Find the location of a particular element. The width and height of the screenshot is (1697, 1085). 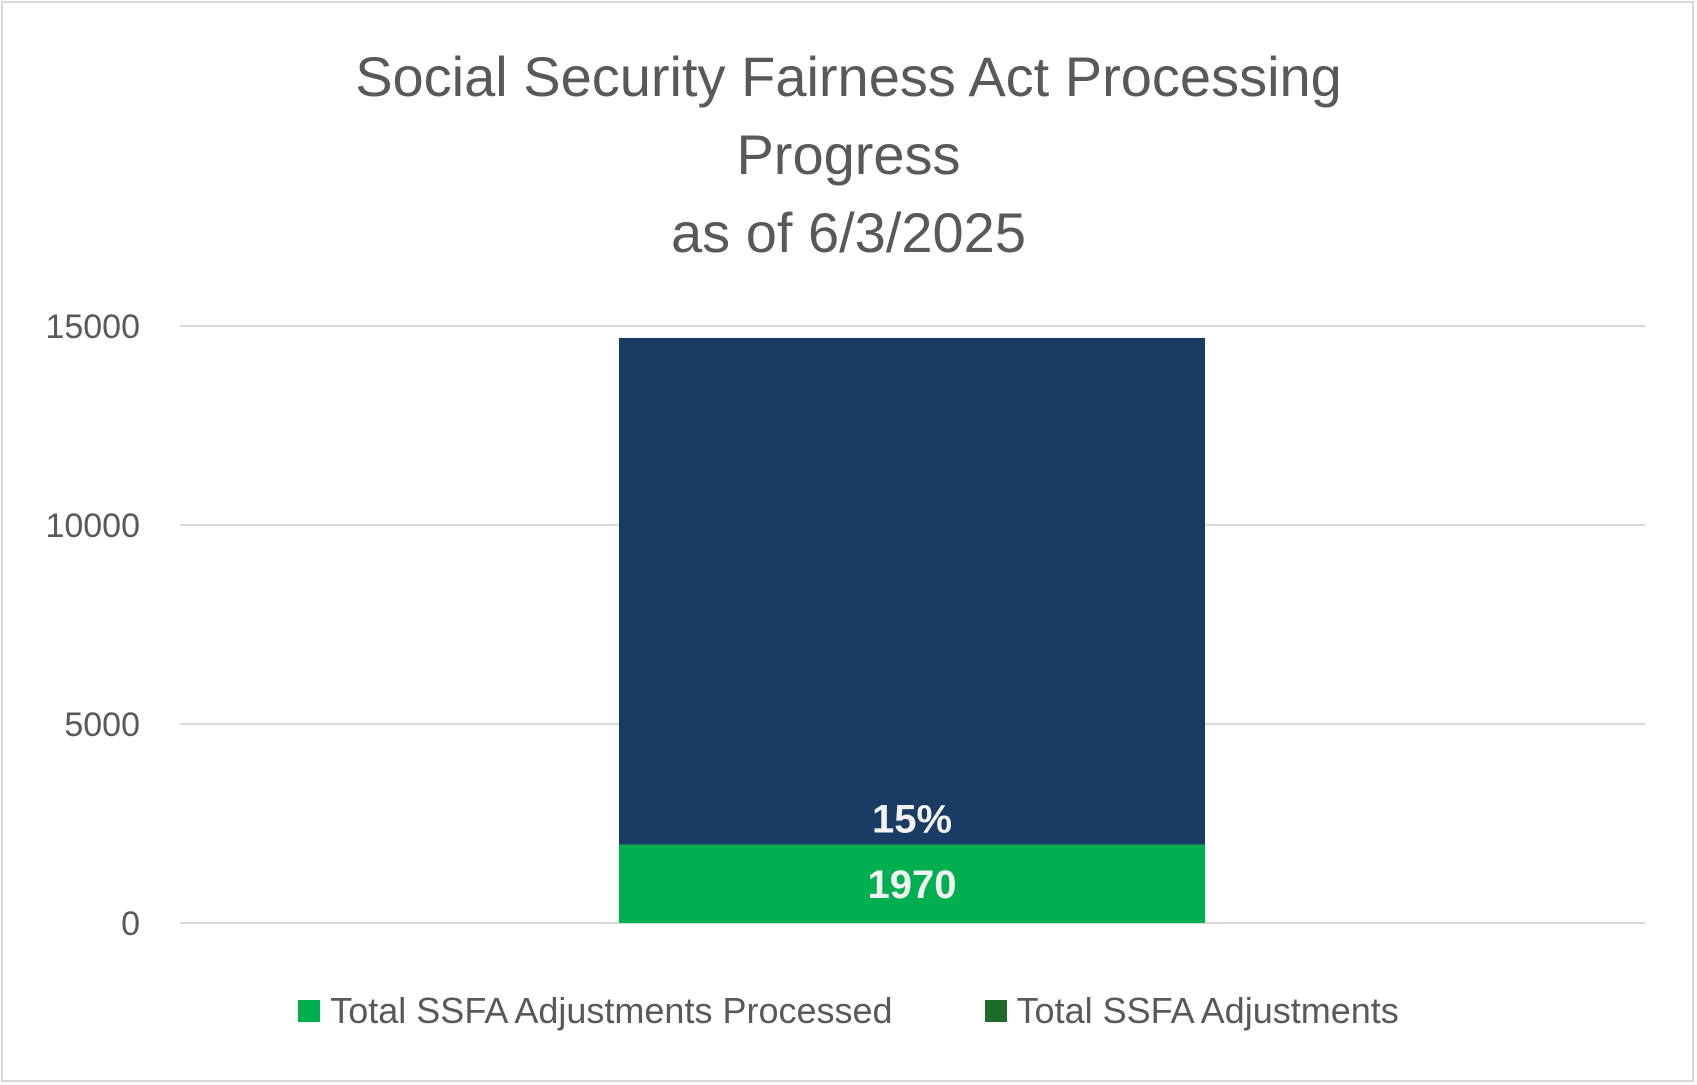

y-tick-label: 15000 is located at coordinates (92, 327).